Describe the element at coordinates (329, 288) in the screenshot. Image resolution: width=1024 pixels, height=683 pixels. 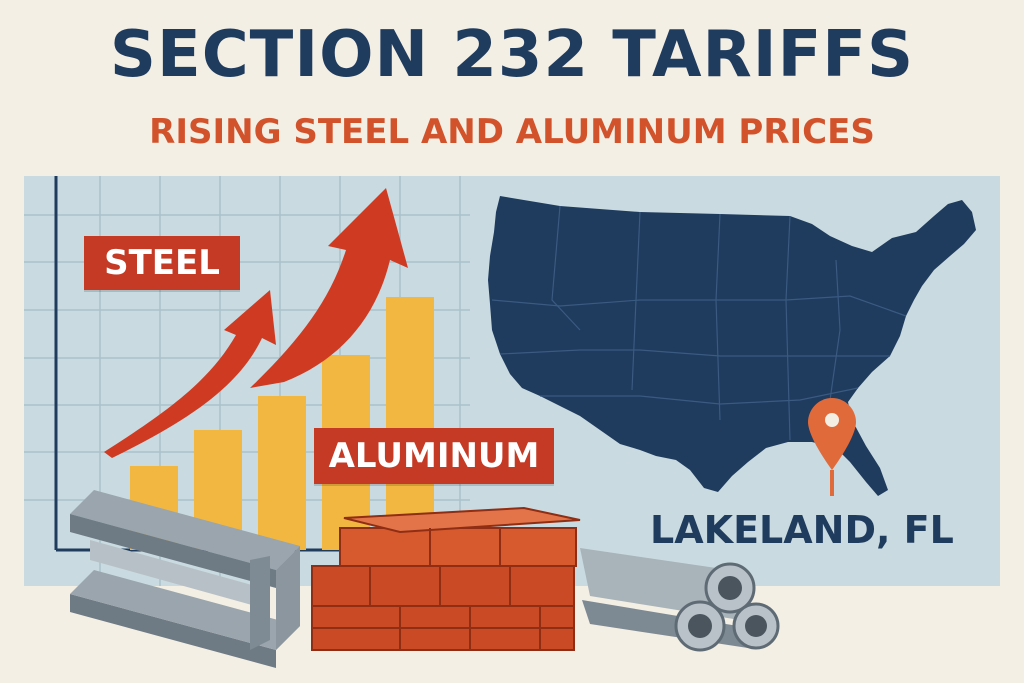
I see `rising-arrow-large` at that location.